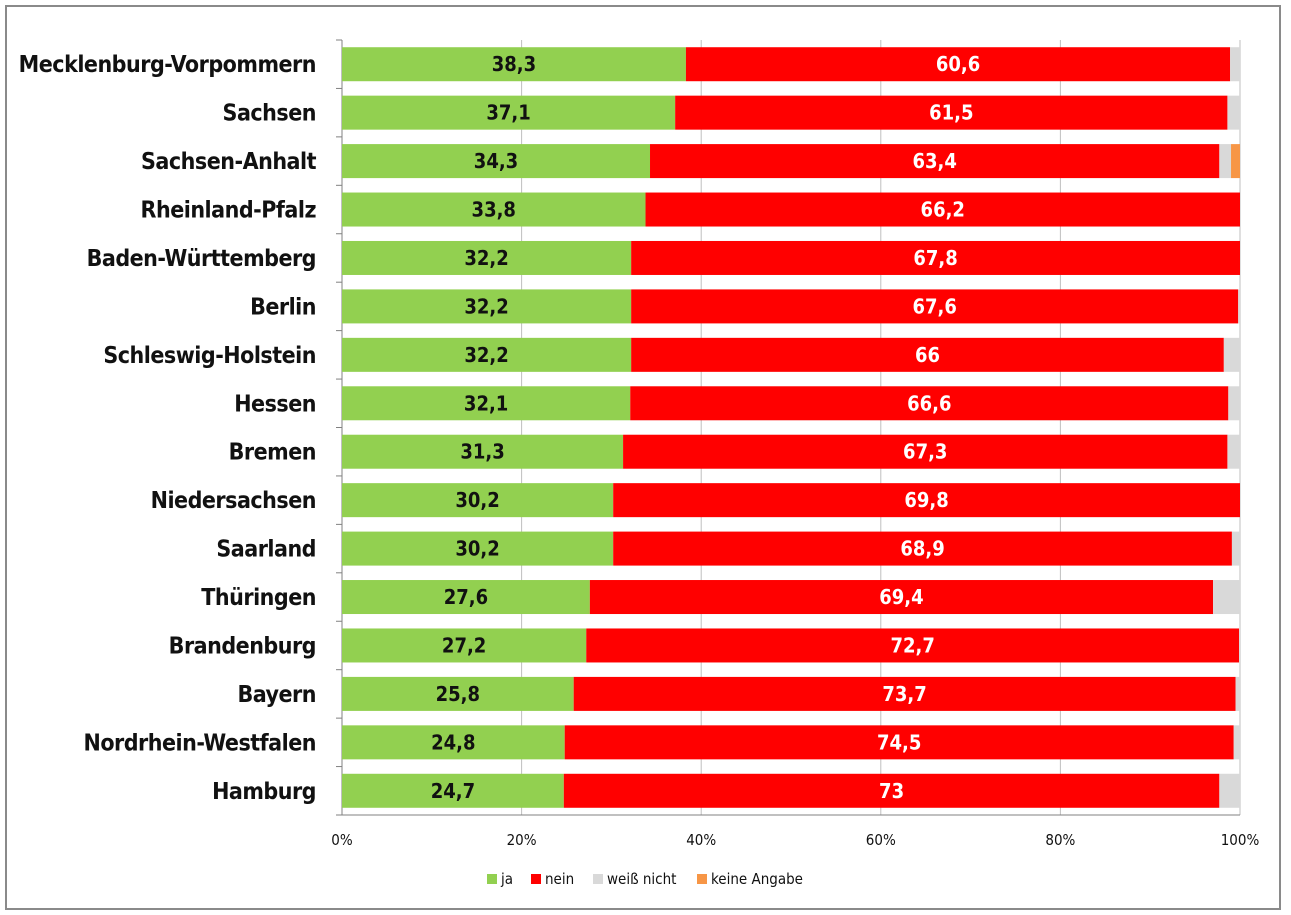 The image size is (1291, 915). I want to click on legend: ja nein weiß nicht keine Angabe, so click(645, 879).